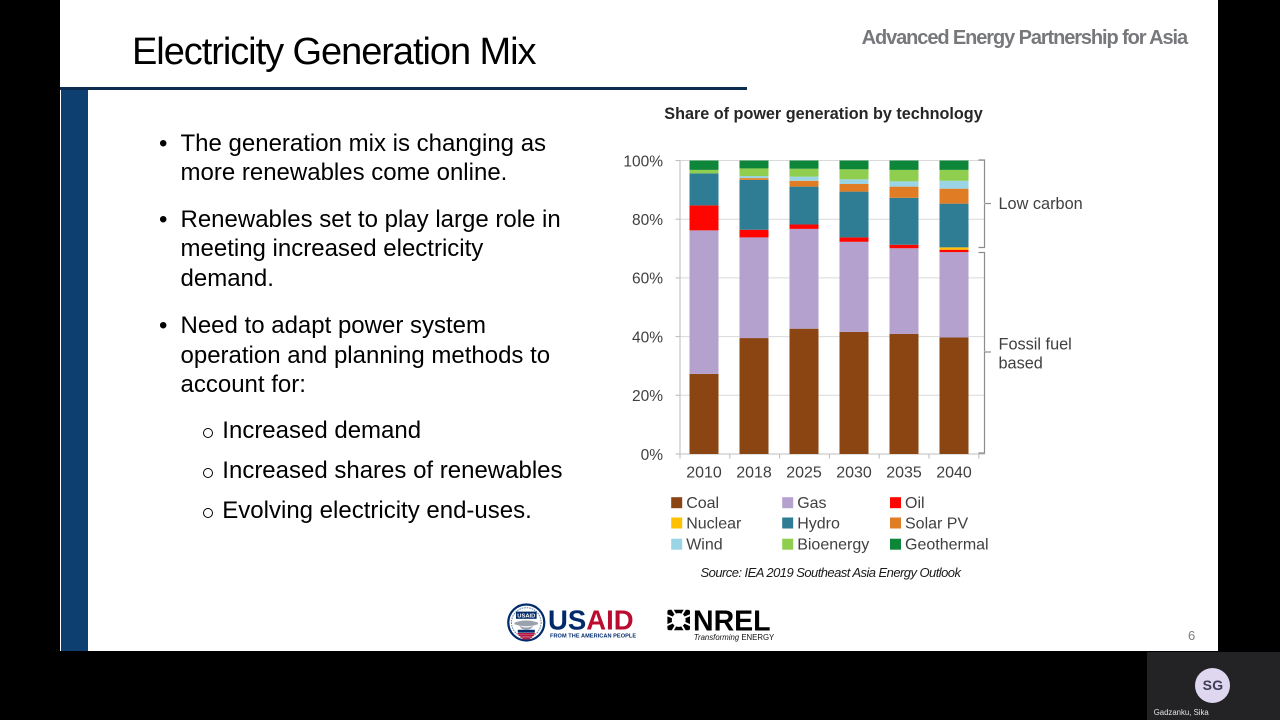 This screenshot has width=1280, height=720. Describe the element at coordinates (704, 473) in the screenshot. I see `svg-text: 2010` at that location.